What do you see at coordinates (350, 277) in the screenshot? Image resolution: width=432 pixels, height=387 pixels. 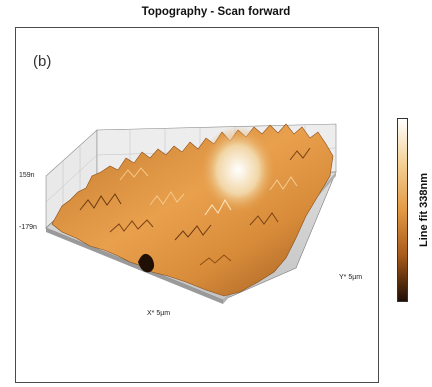 I see `y-axis-label: Y* 5µm` at bounding box center [350, 277].